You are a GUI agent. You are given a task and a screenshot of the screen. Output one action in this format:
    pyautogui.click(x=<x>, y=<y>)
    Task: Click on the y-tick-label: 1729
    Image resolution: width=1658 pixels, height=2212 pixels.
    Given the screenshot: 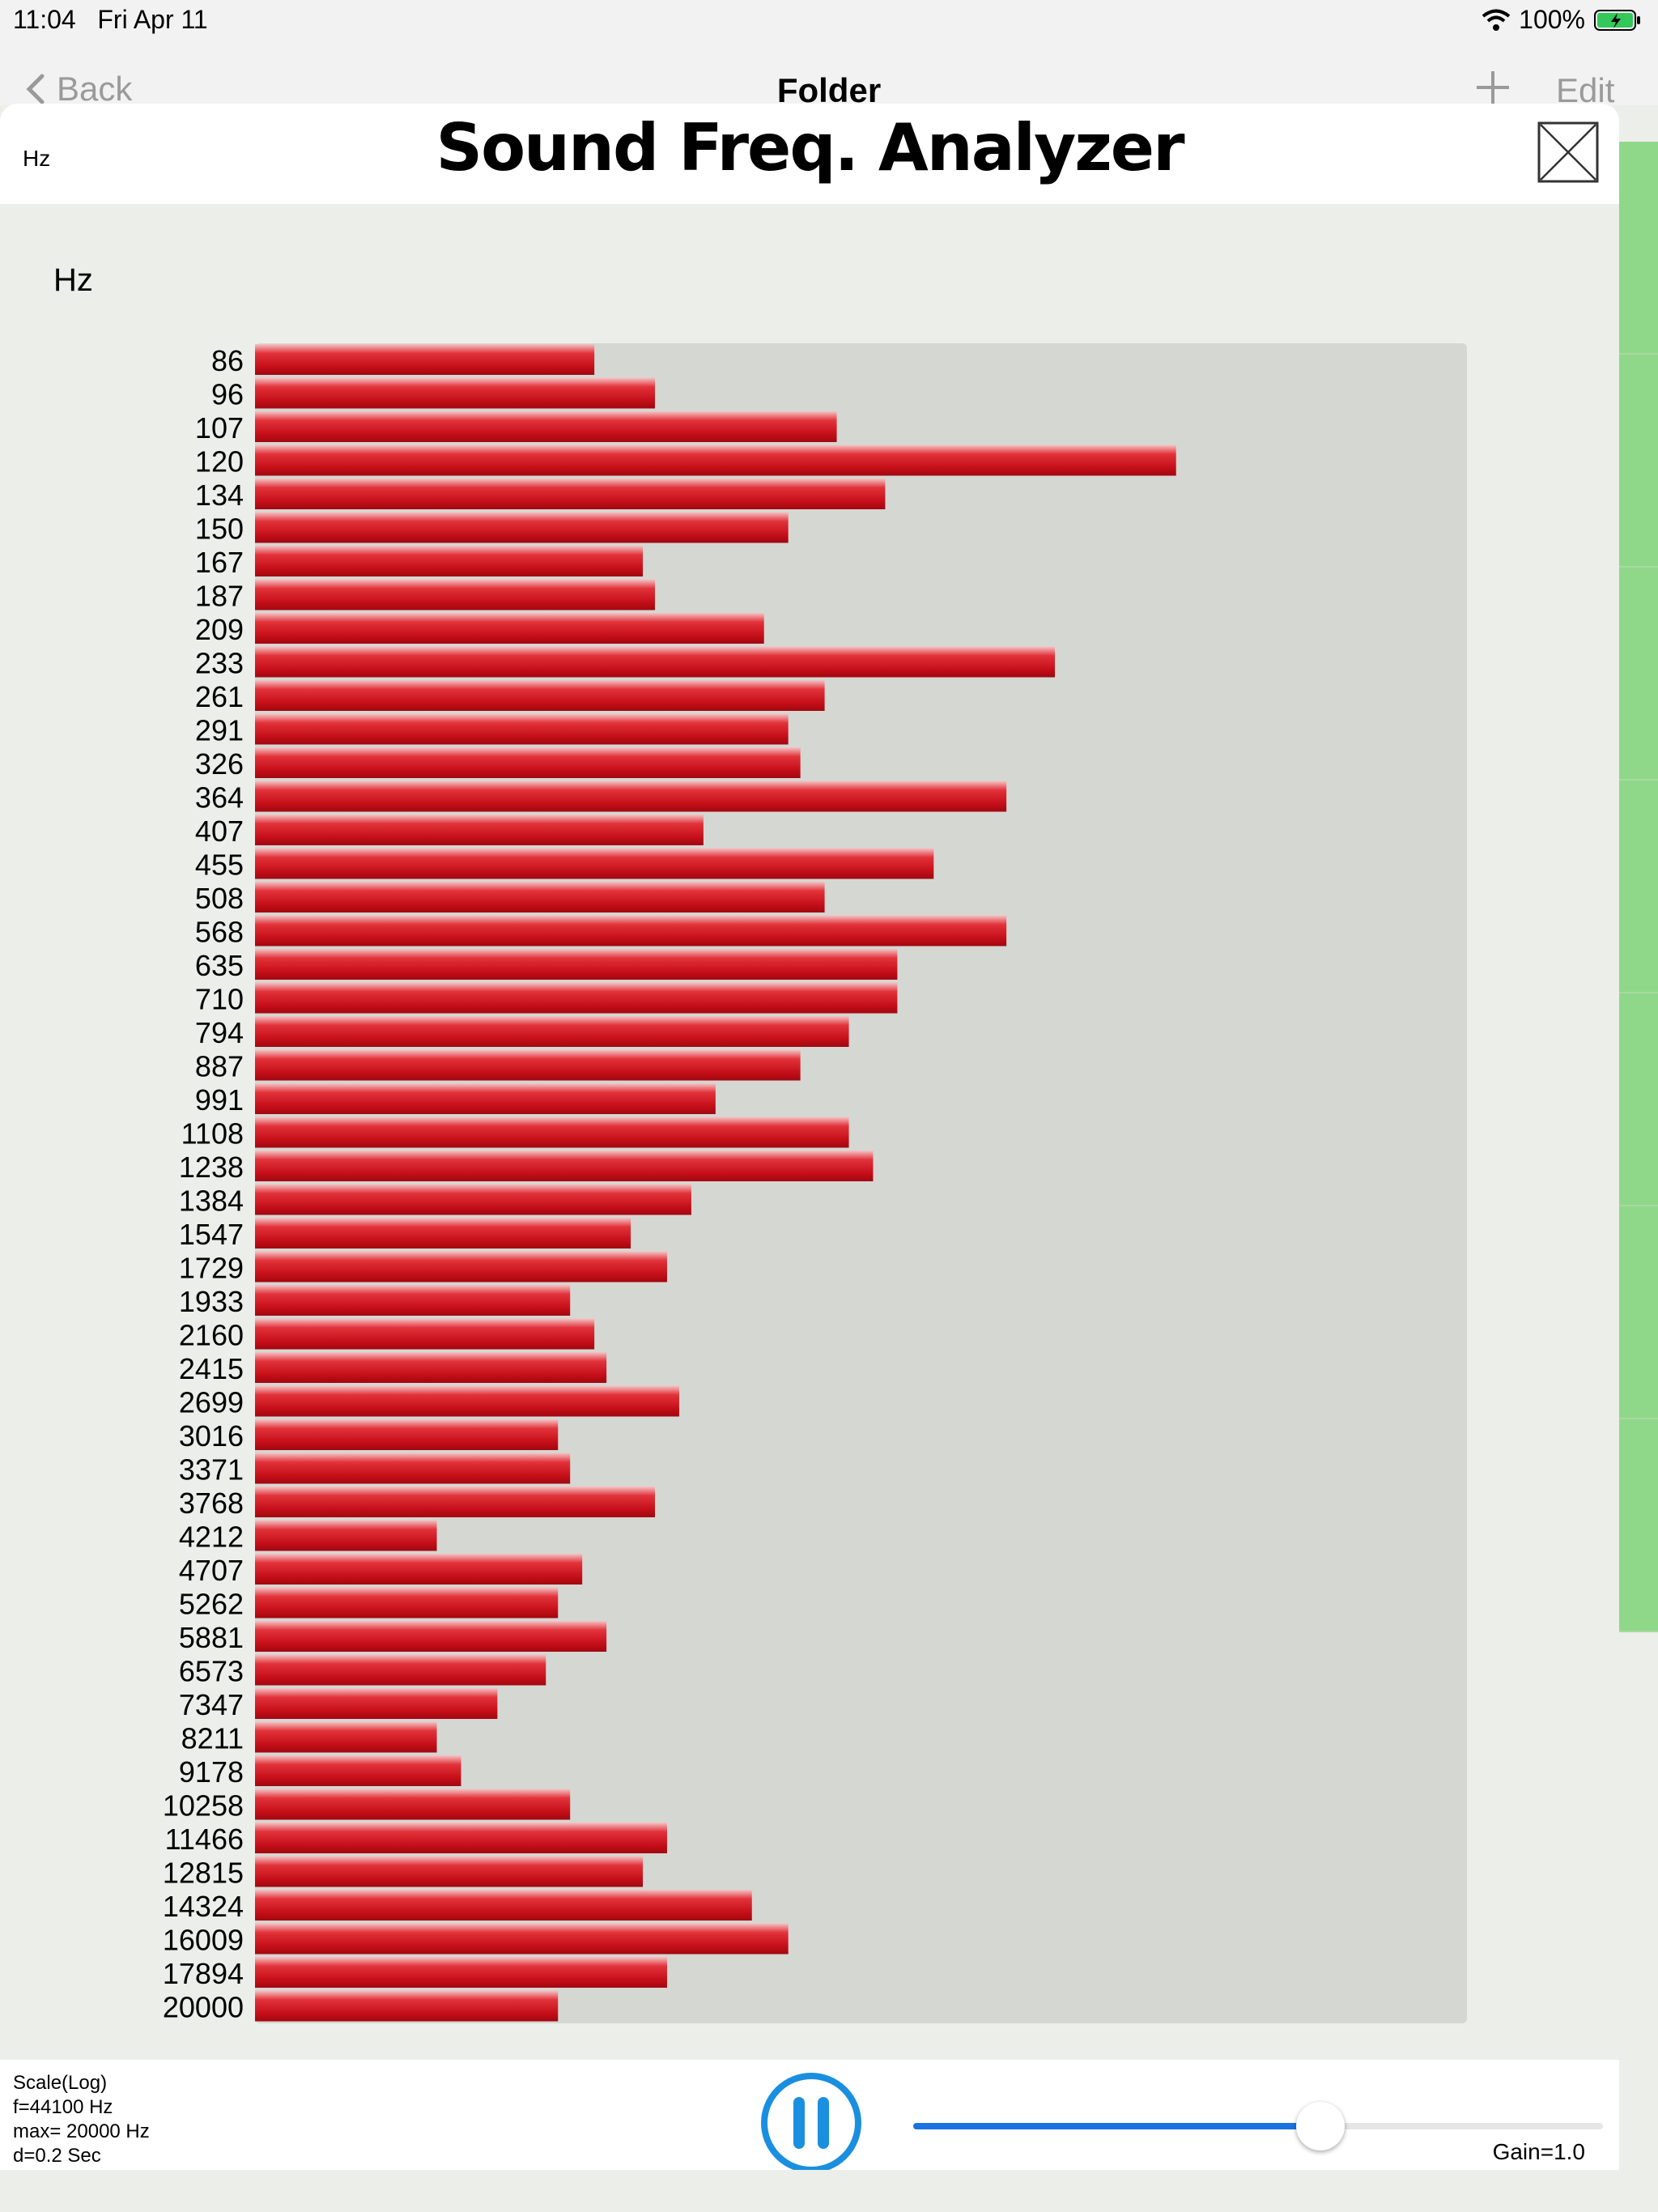 What is the action you would take?
    pyautogui.click(x=211, y=1268)
    